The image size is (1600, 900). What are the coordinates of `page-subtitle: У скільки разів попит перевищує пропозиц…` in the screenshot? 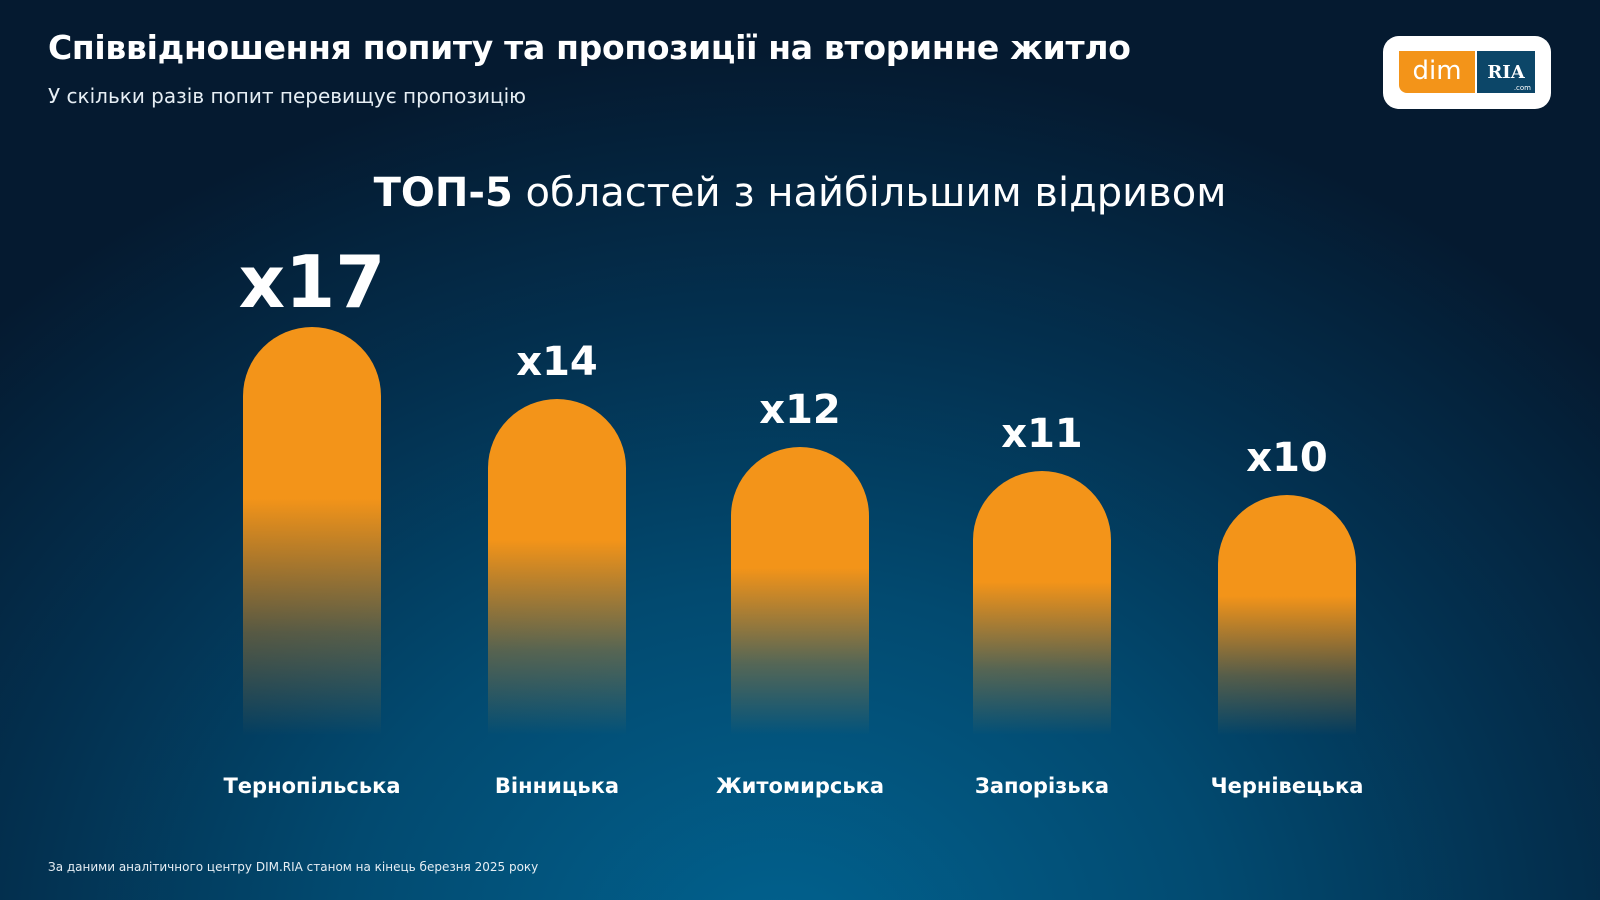 It's located at (287, 96).